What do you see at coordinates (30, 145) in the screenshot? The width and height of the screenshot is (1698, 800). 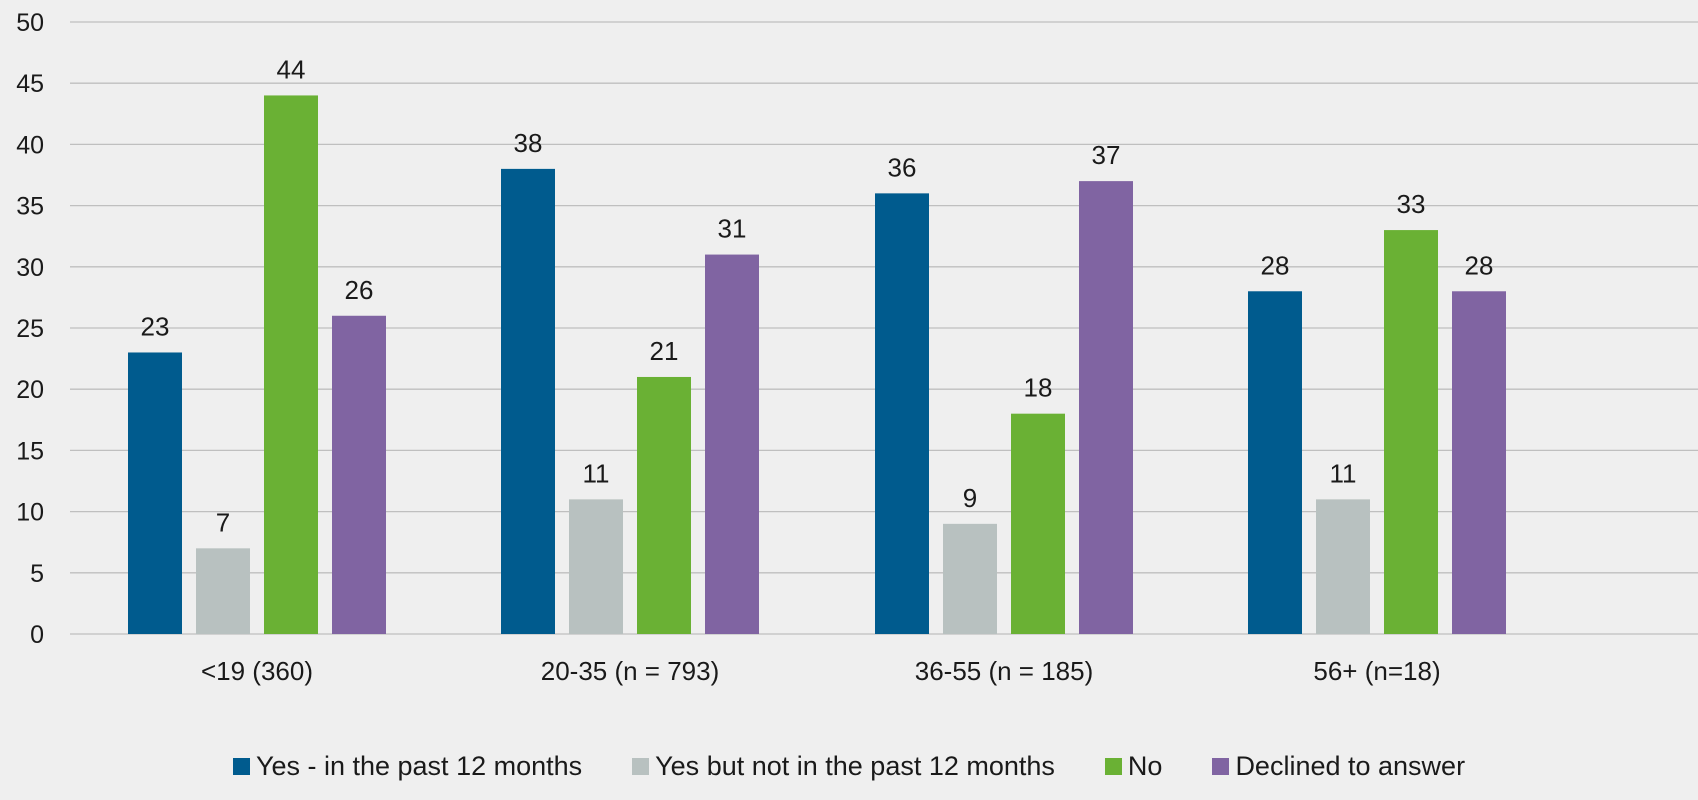 I see `y-tick-label: 40` at bounding box center [30, 145].